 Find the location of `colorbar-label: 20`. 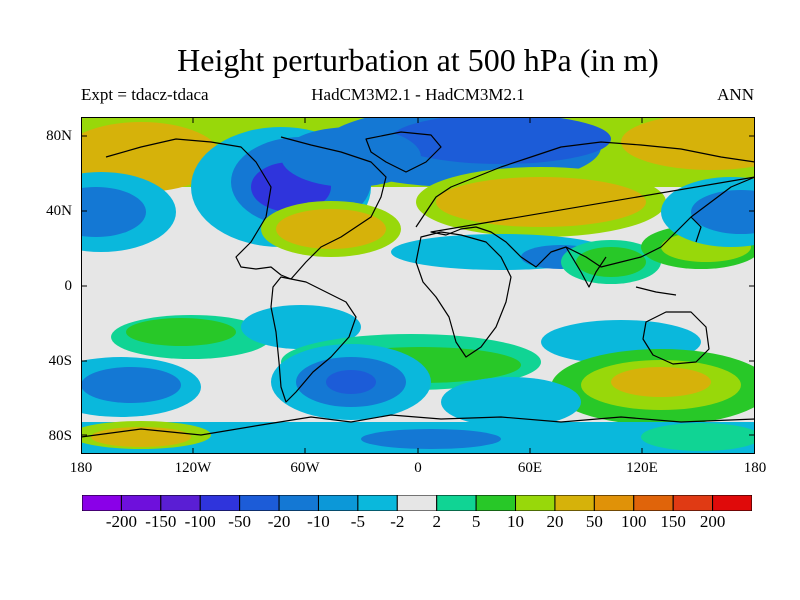

colorbar-label: 20 is located at coordinates (555, 521).